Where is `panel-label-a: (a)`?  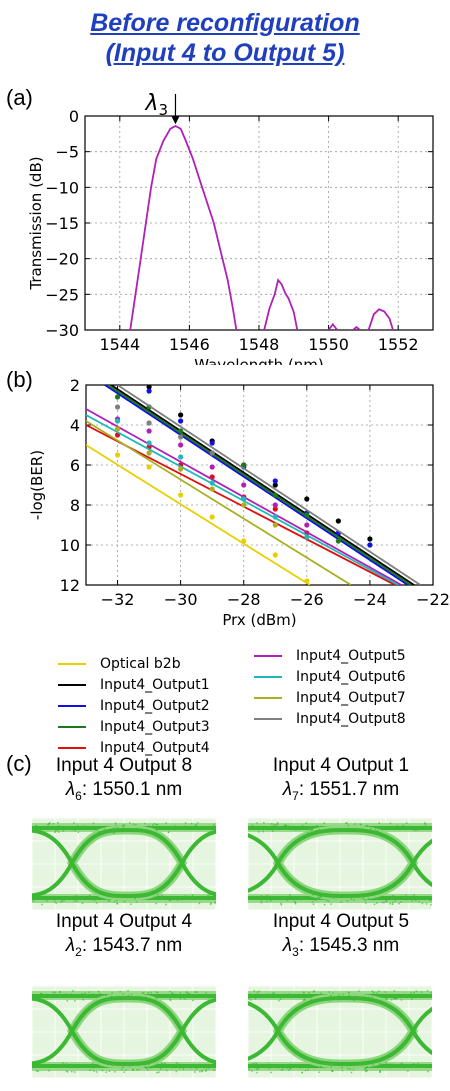 panel-label-a: (a) is located at coordinates (19, 97).